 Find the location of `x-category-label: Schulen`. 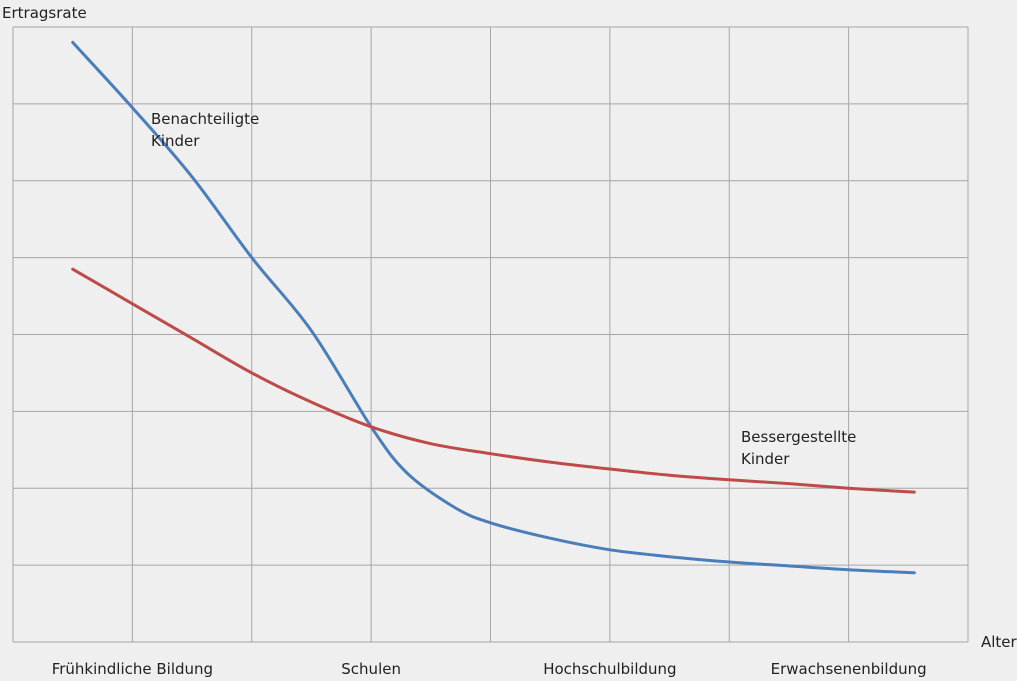

x-category-label: Schulen is located at coordinates (371, 669).